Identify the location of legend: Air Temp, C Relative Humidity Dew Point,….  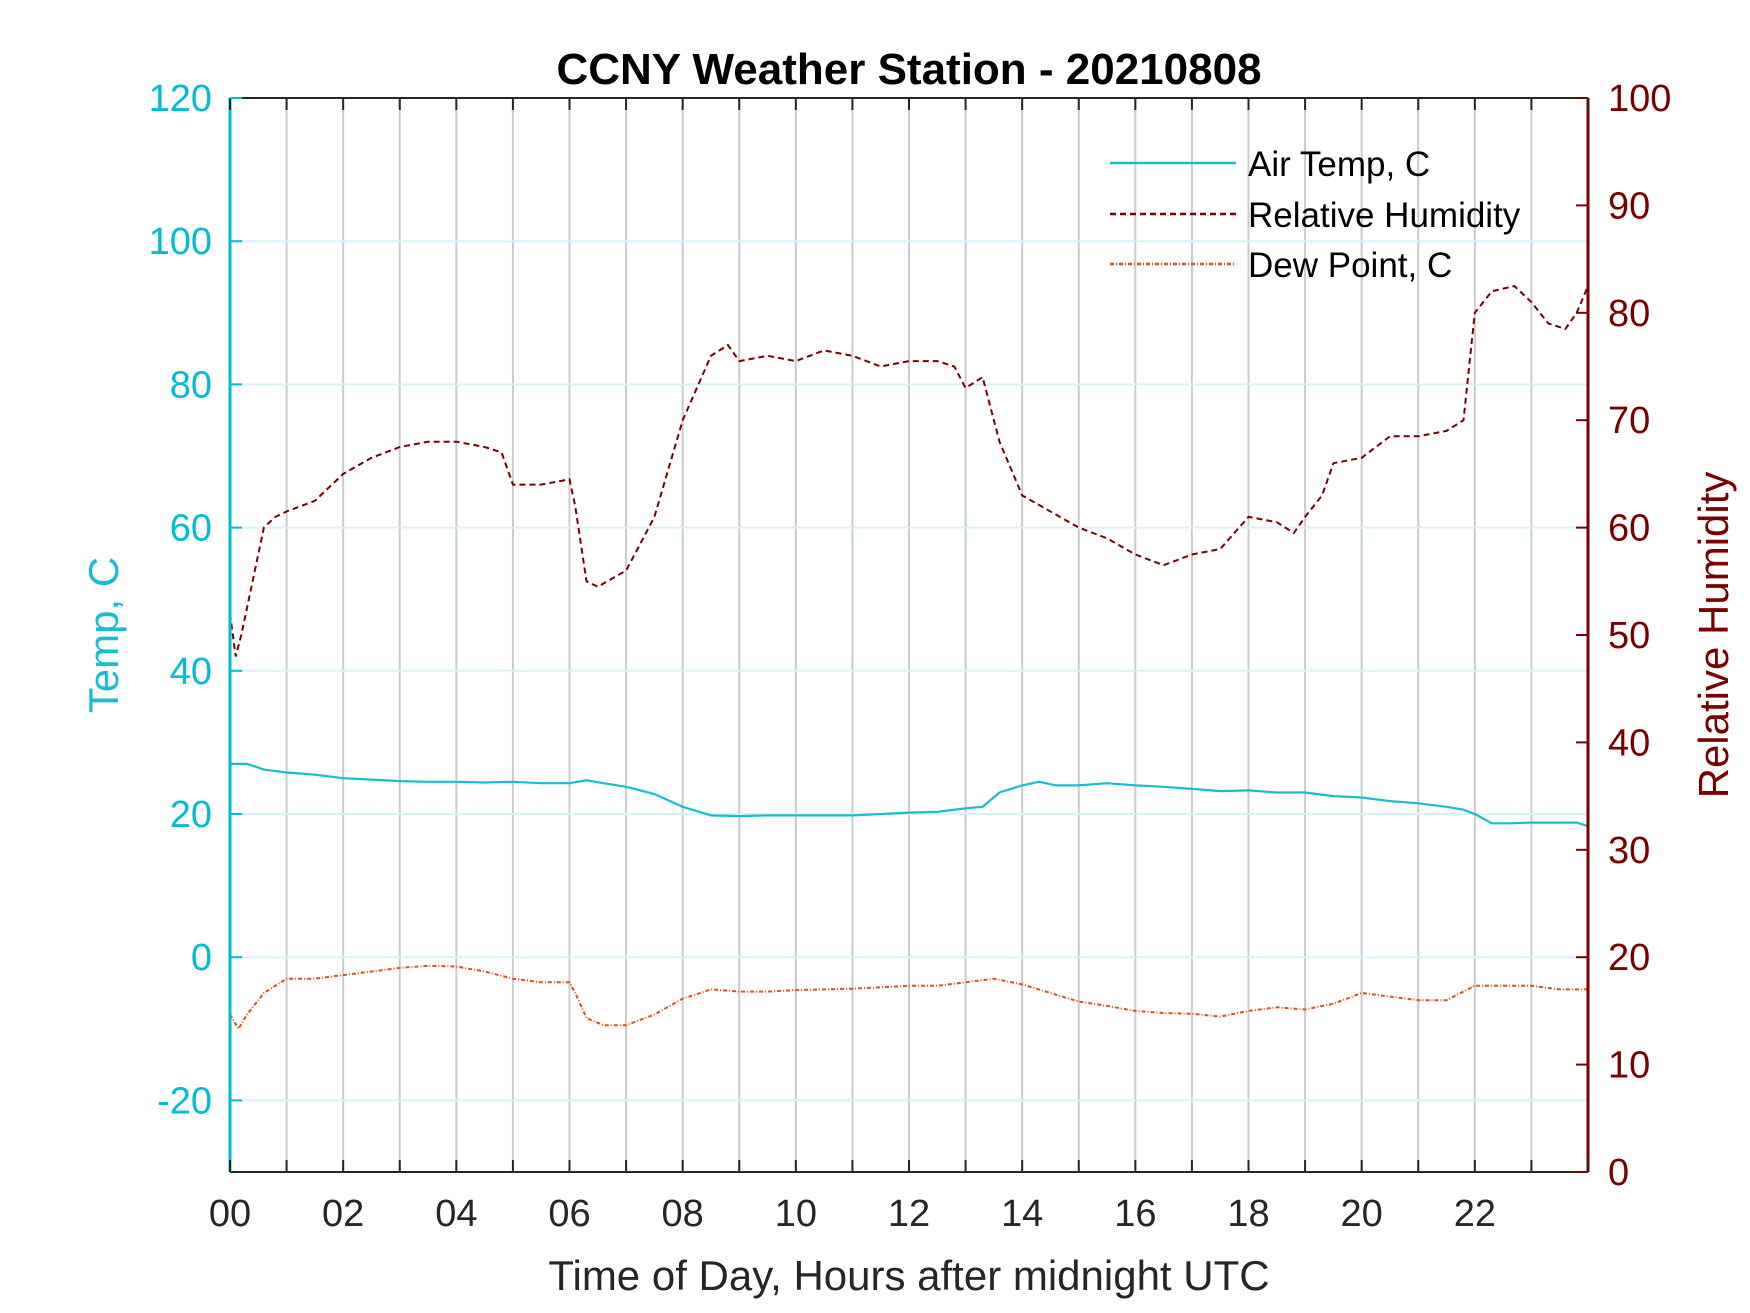
(1315, 215).